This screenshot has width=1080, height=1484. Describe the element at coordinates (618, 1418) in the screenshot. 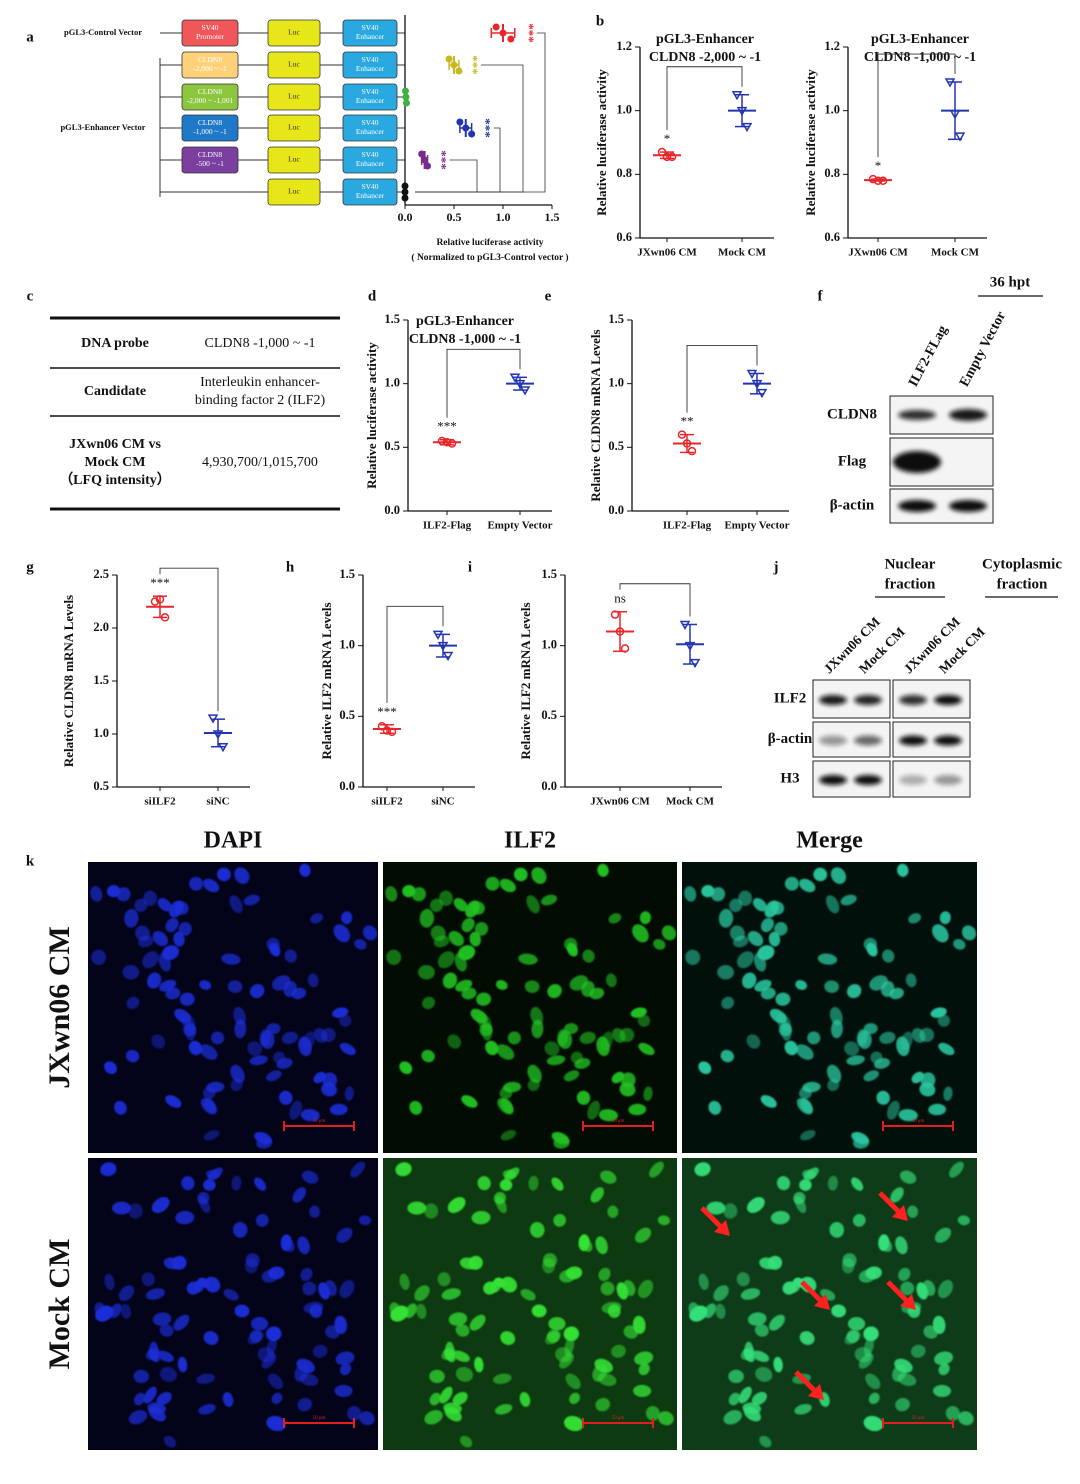

I see `scale-text: 50 μm` at that location.